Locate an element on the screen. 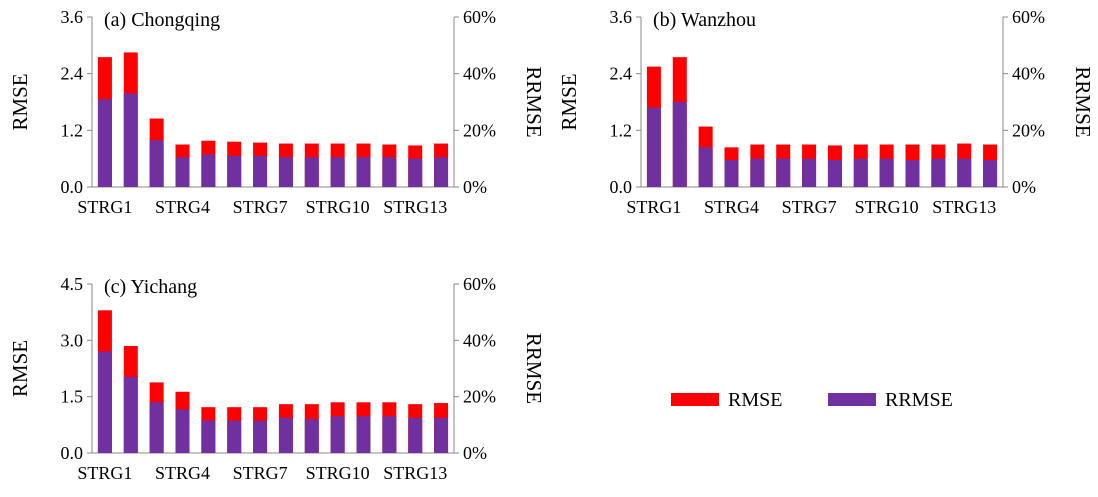 The height and width of the screenshot is (497, 1098). legend: RMSE RRMSE is located at coordinates (812, 400).